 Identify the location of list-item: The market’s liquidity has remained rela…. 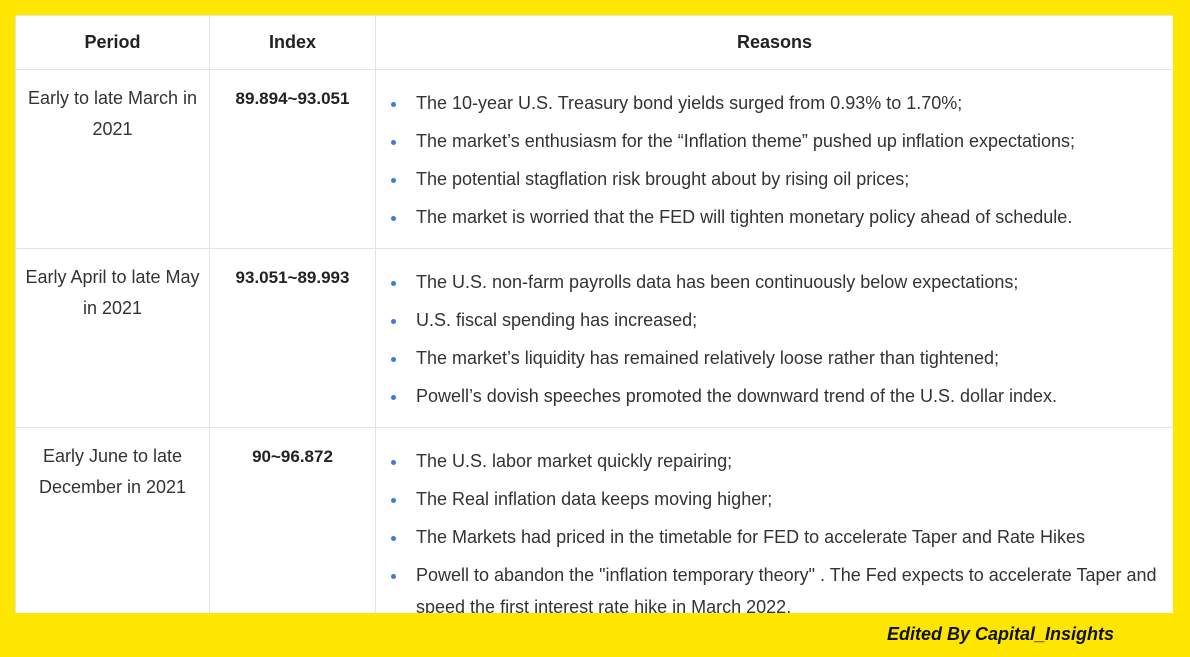
(774, 358).